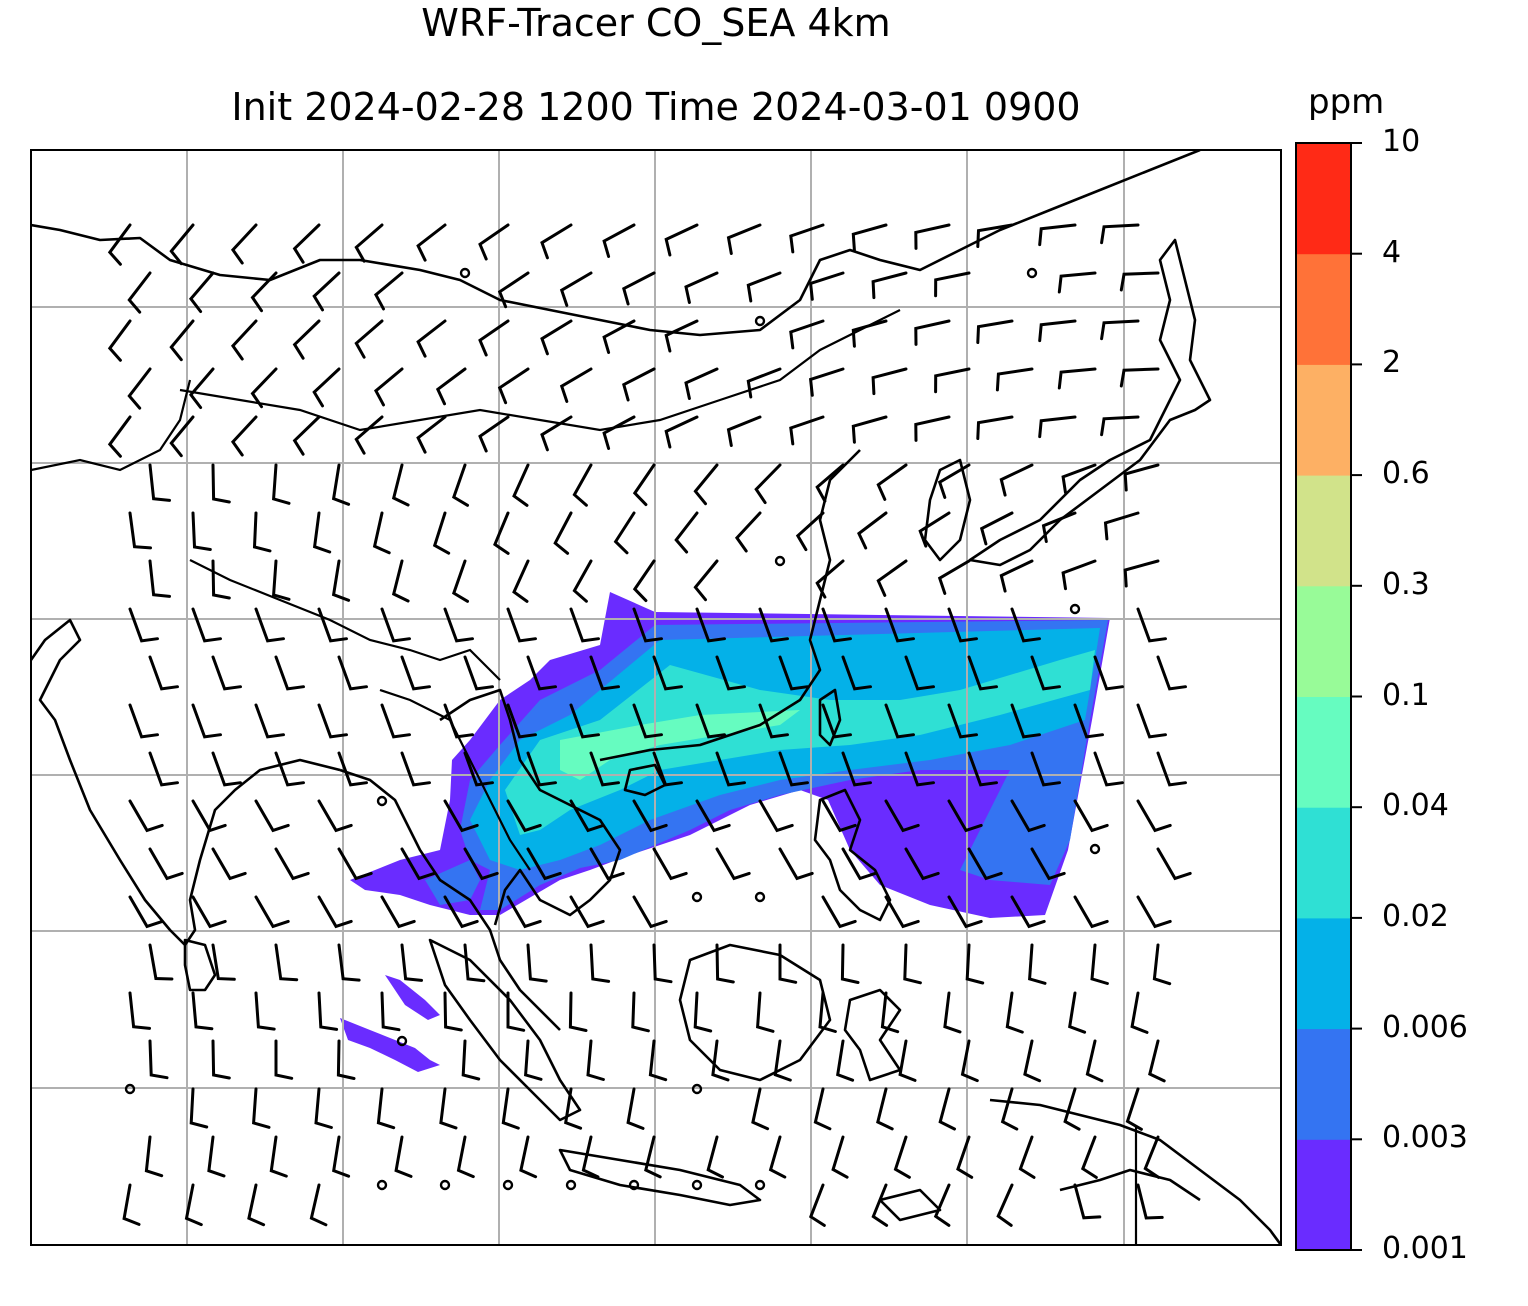 This screenshot has width=1528, height=1306. Describe the element at coordinates (1425, 1138) in the screenshot. I see `colorbar-tick-label: 0.003` at that location.